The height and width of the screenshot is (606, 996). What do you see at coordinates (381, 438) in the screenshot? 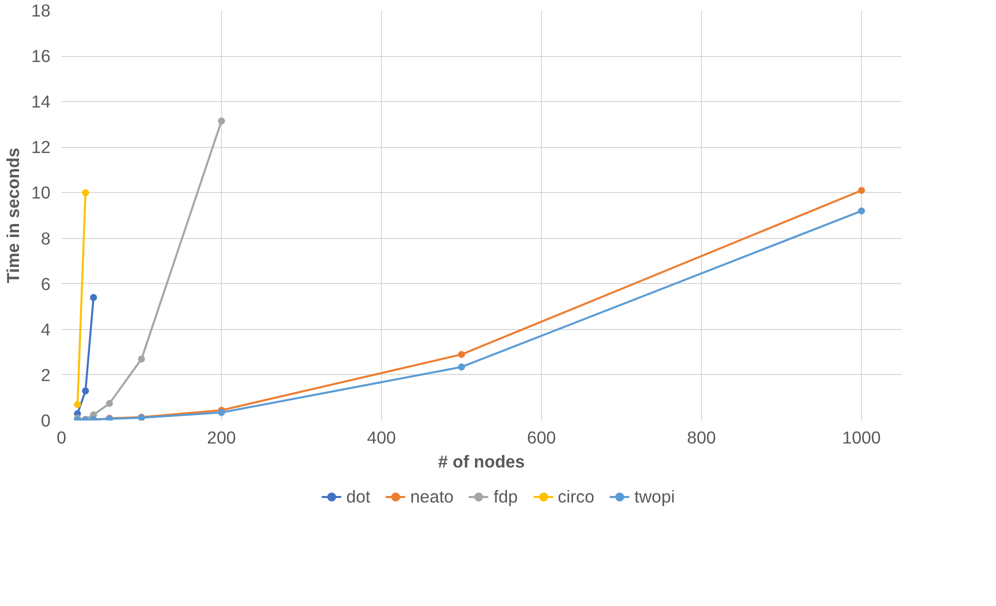
I see `x-tick-label: 400` at bounding box center [381, 438].